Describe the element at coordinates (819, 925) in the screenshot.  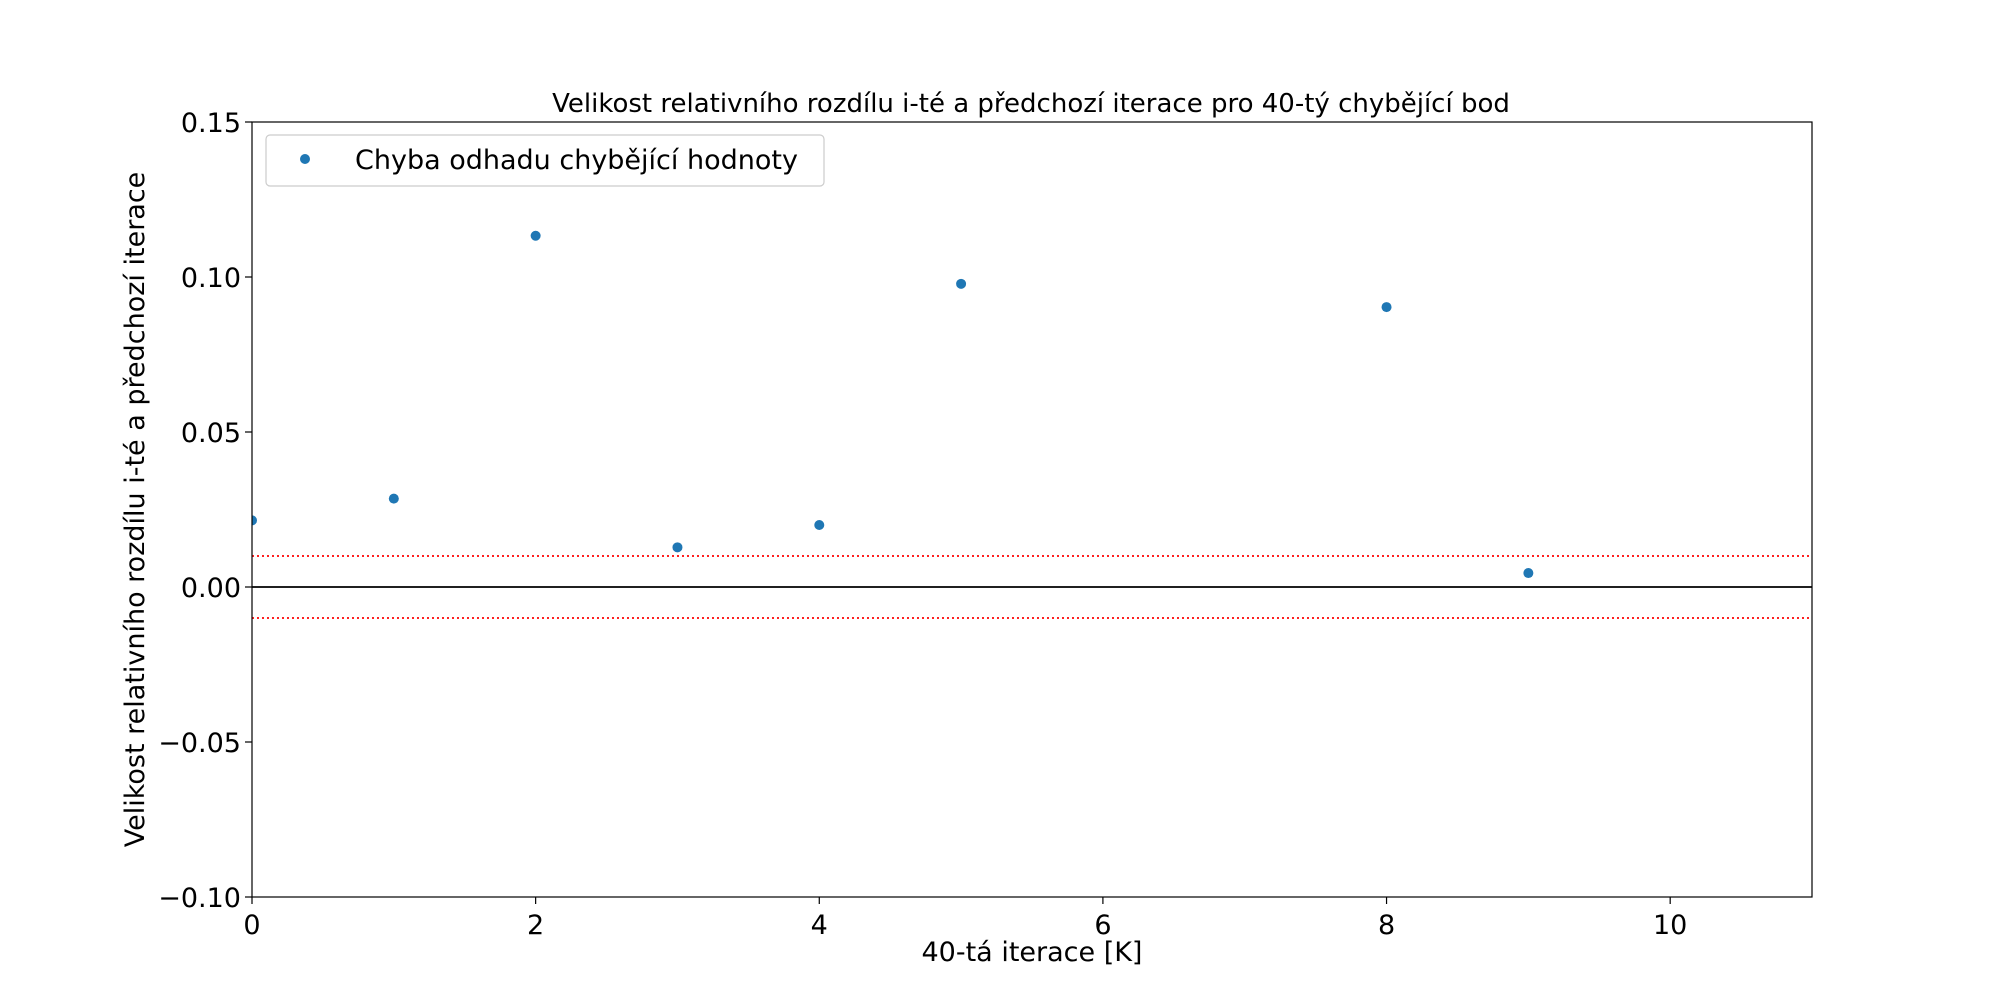
I see `x-tick-label: 4` at that location.